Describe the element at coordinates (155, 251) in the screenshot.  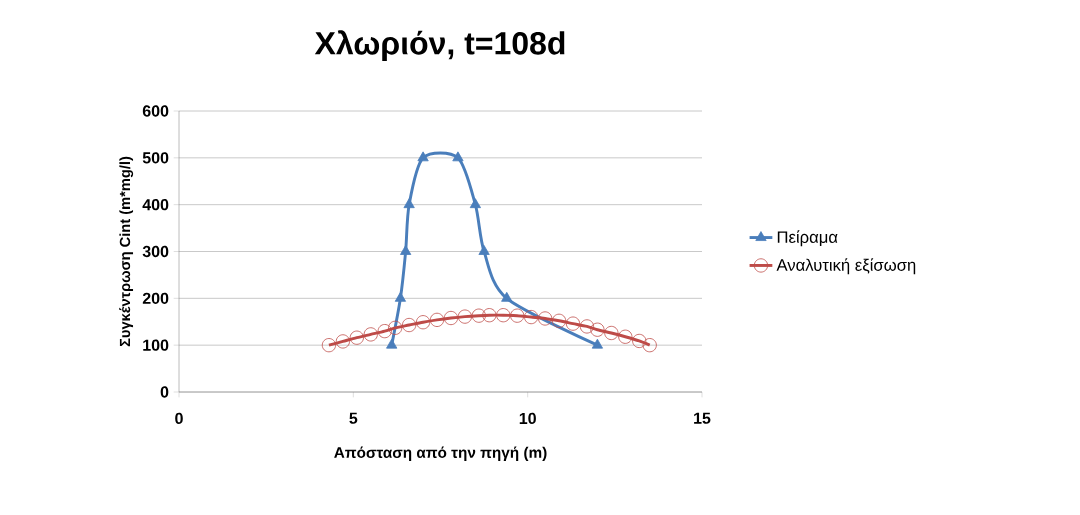
I see `y-tick-label: 300` at that location.